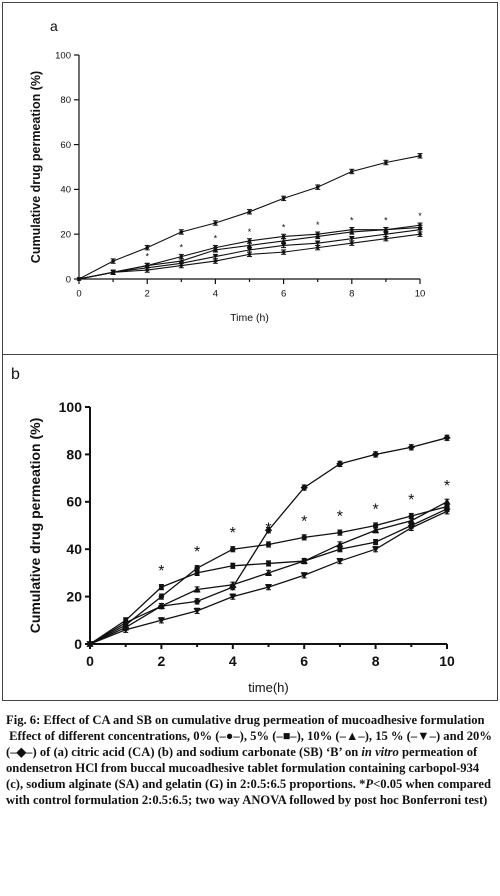  I want to click on x-tick-label: 6, so click(304, 661).